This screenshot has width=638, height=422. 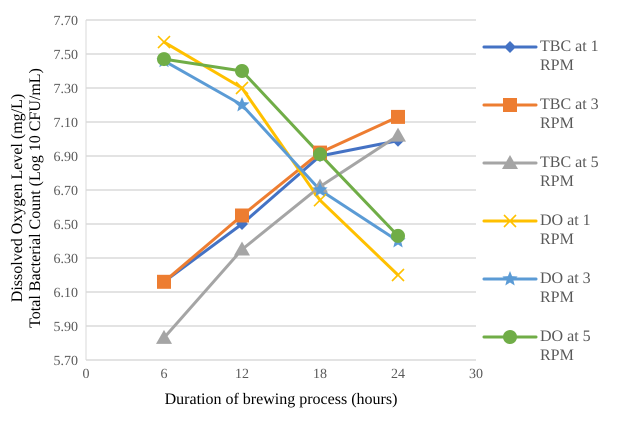 What do you see at coordinates (164, 374) in the screenshot?
I see `x-tick-label: 6` at bounding box center [164, 374].